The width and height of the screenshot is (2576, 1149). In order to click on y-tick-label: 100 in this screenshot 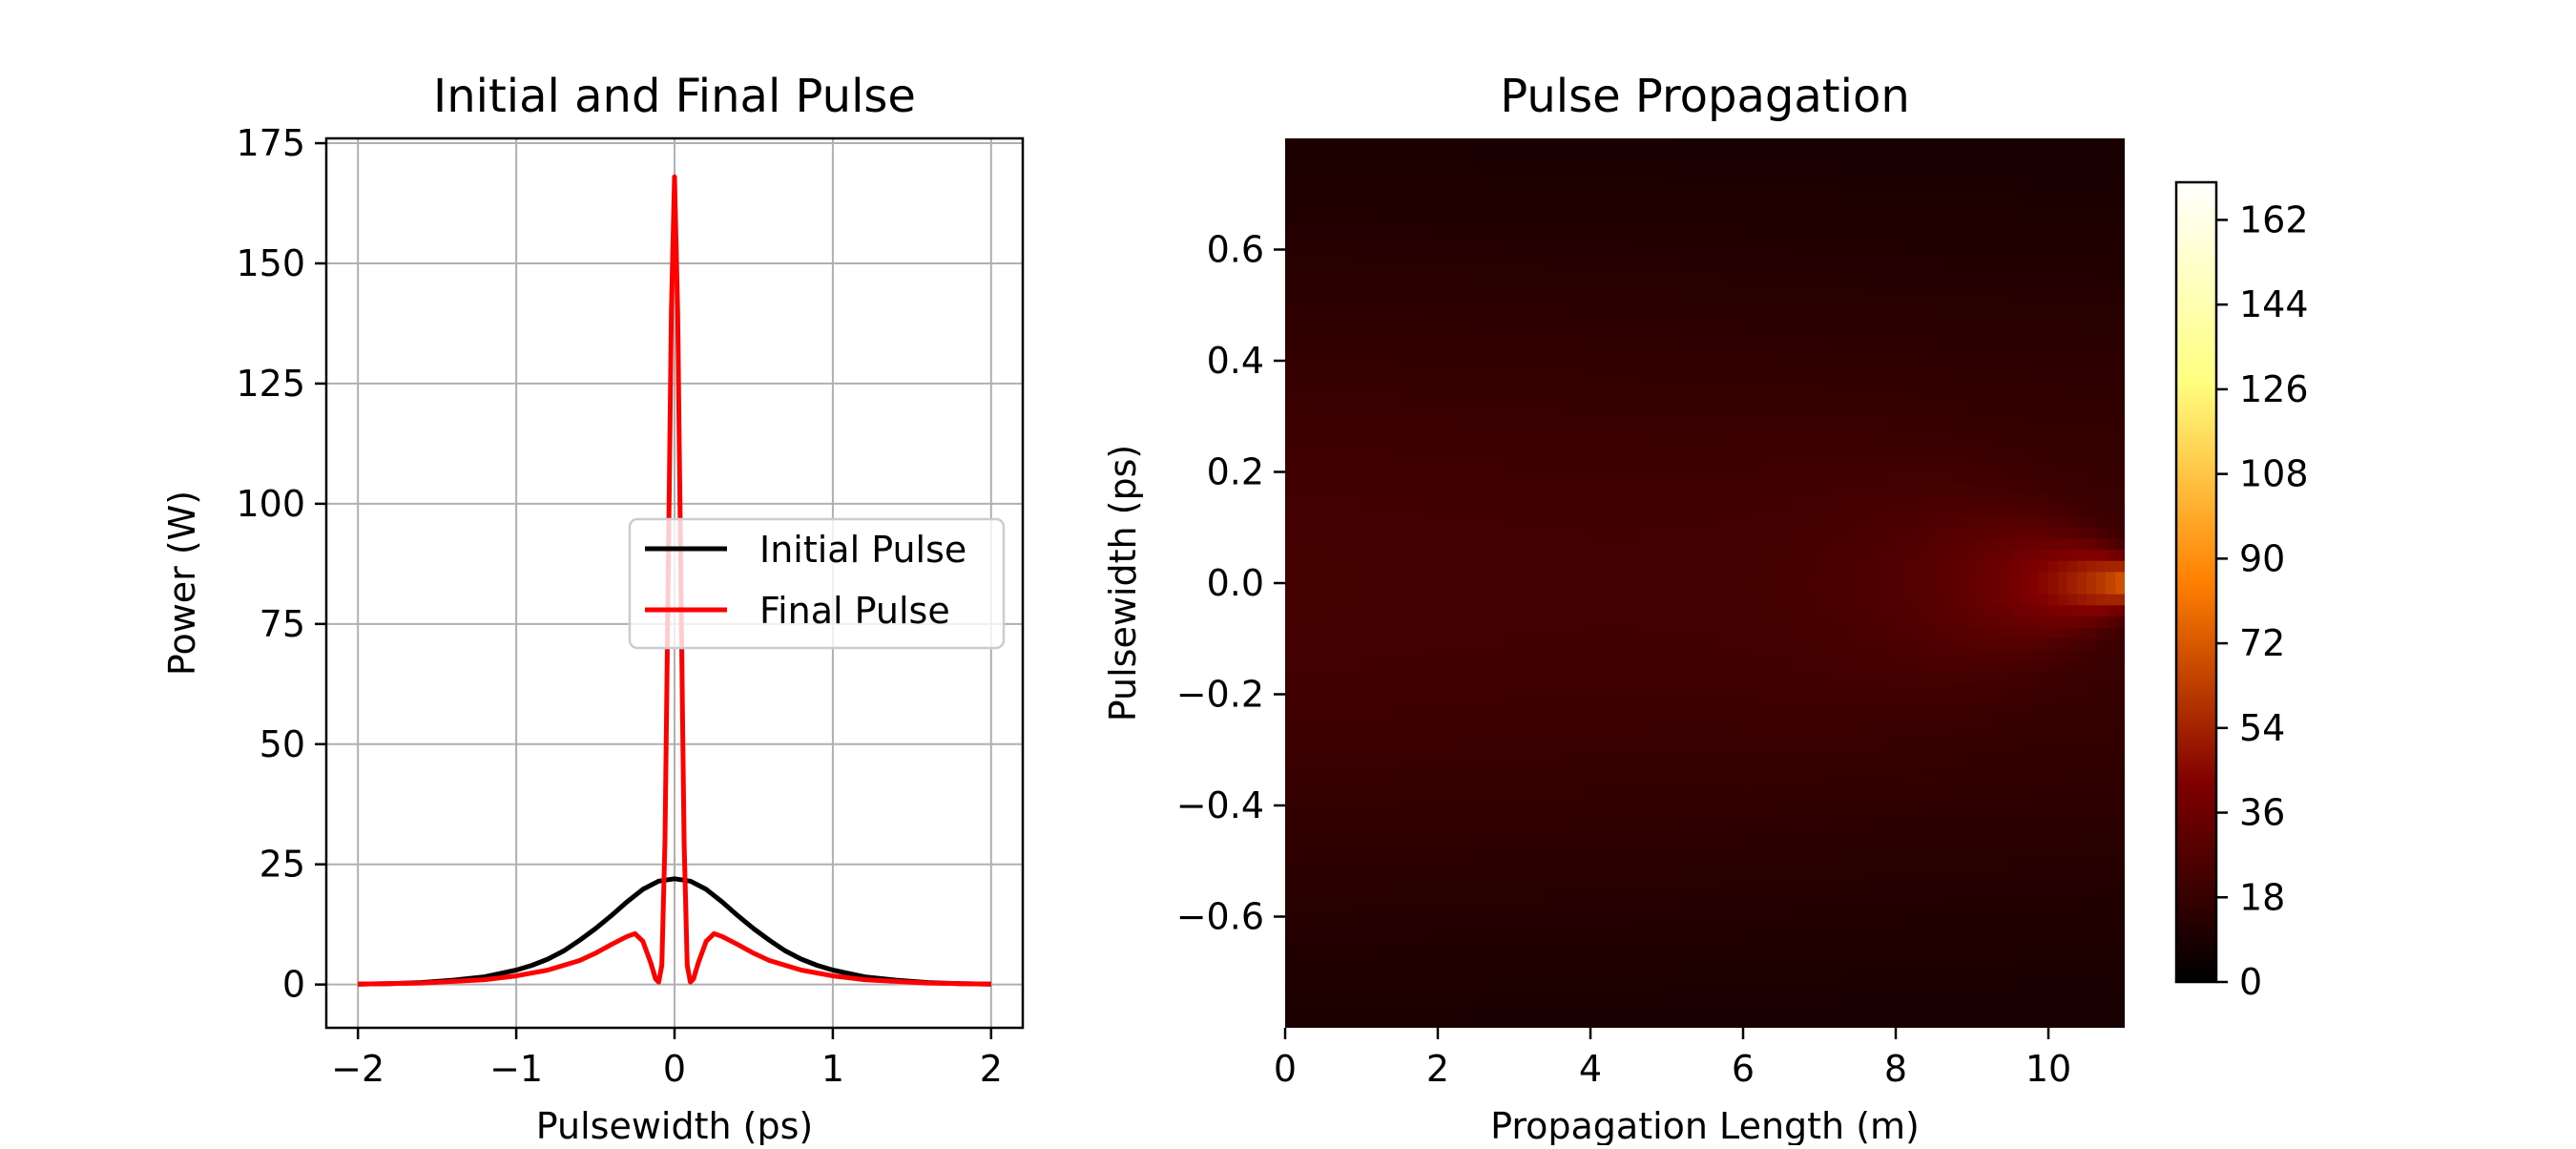, I will do `click(270, 504)`.